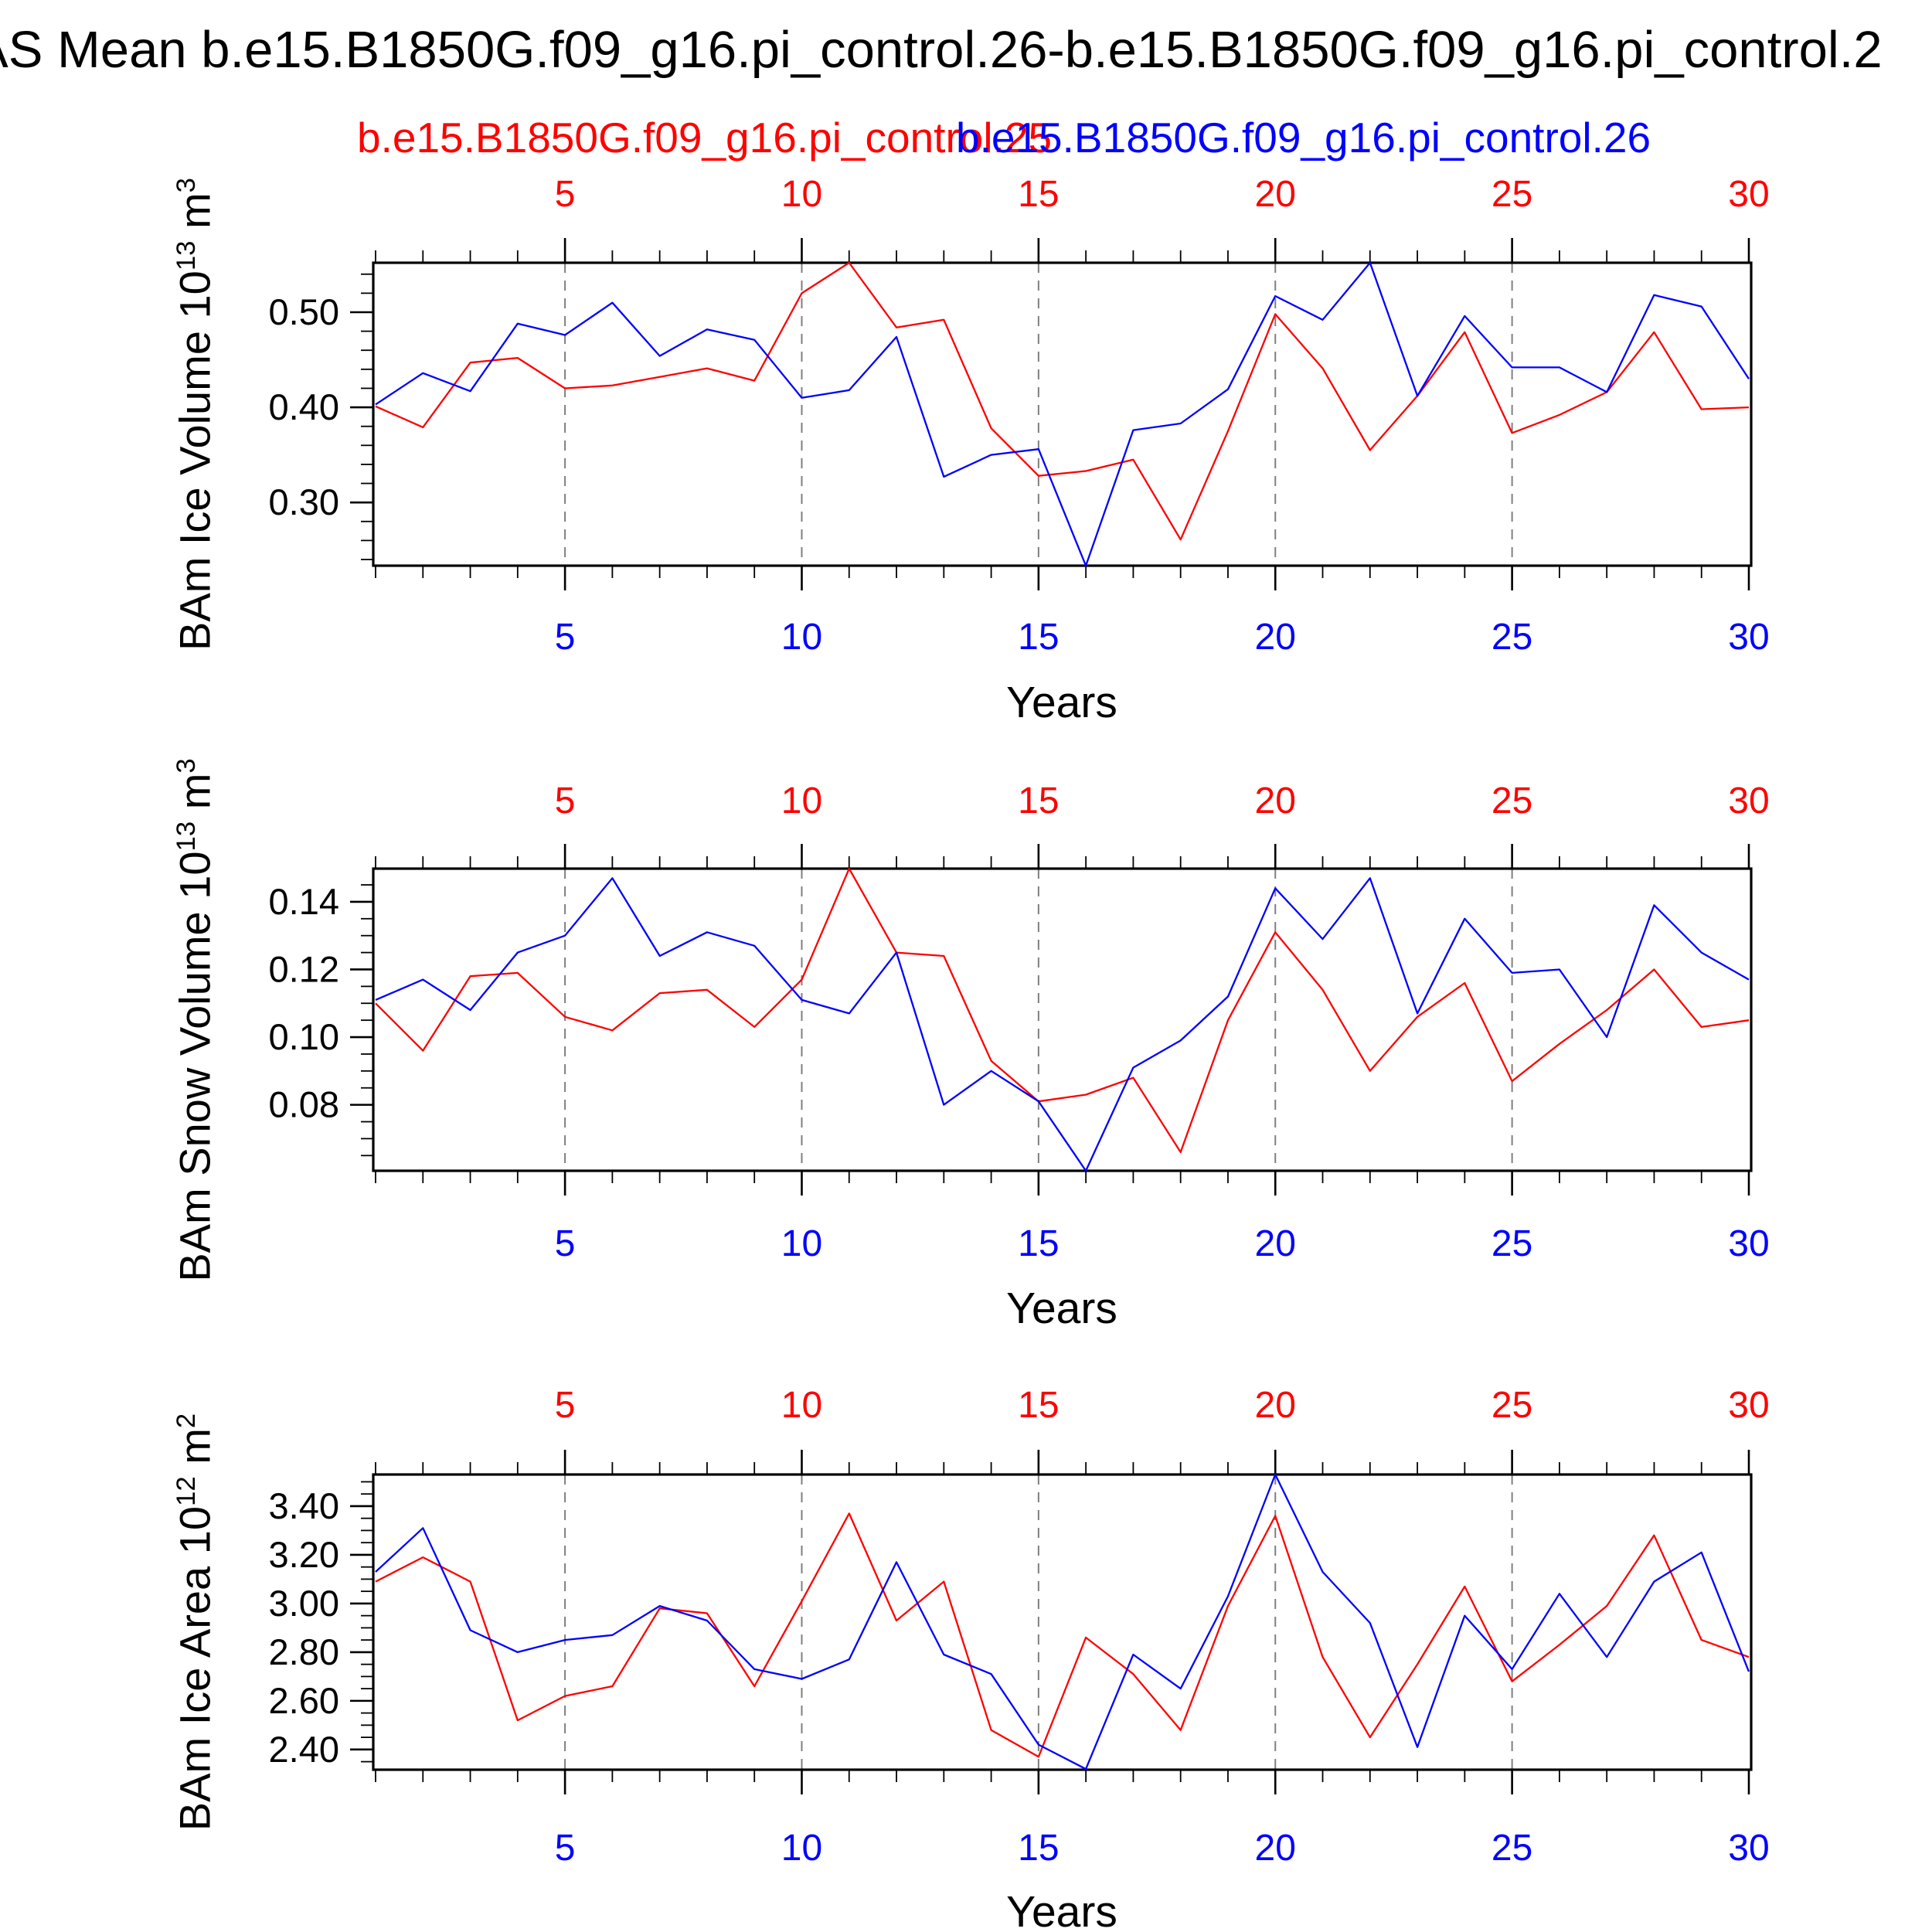 Image resolution: width=1932 pixels, height=1932 pixels. I want to click on y-tick-label: 3.20, so click(304, 1554).